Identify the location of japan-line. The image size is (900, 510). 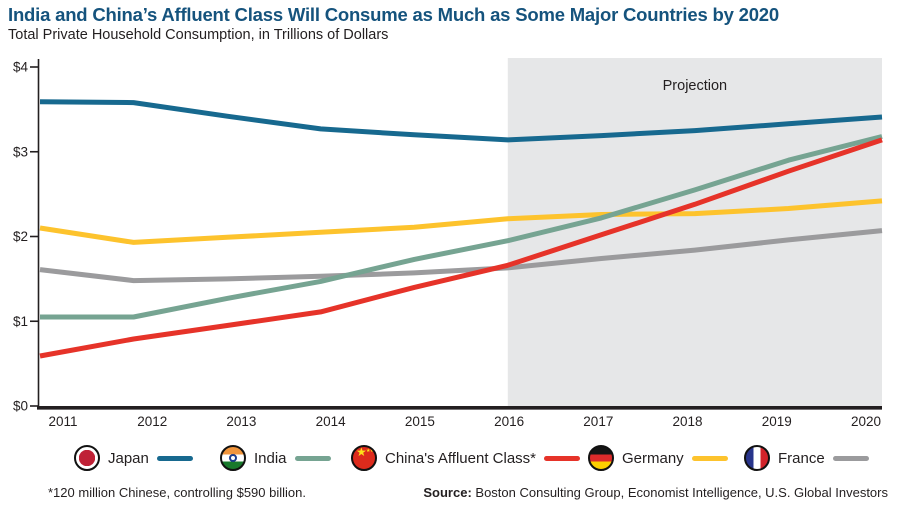
(461, 121).